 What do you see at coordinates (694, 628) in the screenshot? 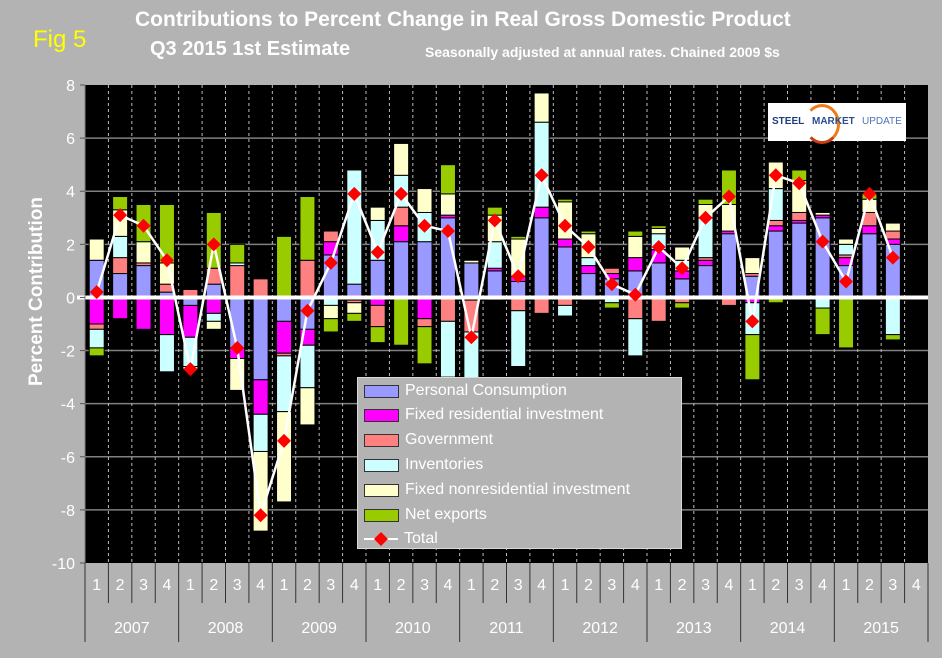
I see `x-year-label: 2013` at bounding box center [694, 628].